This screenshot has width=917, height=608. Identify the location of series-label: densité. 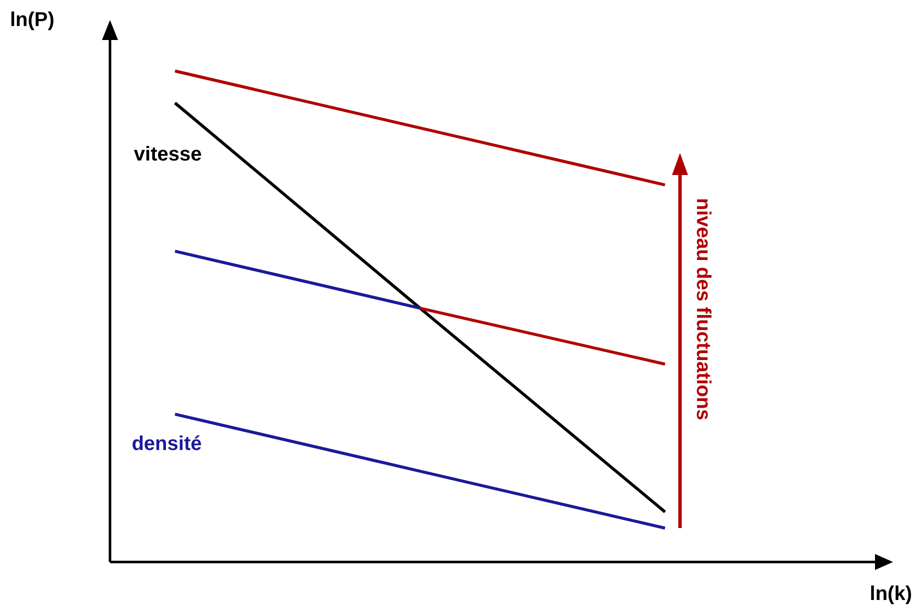
(167, 443).